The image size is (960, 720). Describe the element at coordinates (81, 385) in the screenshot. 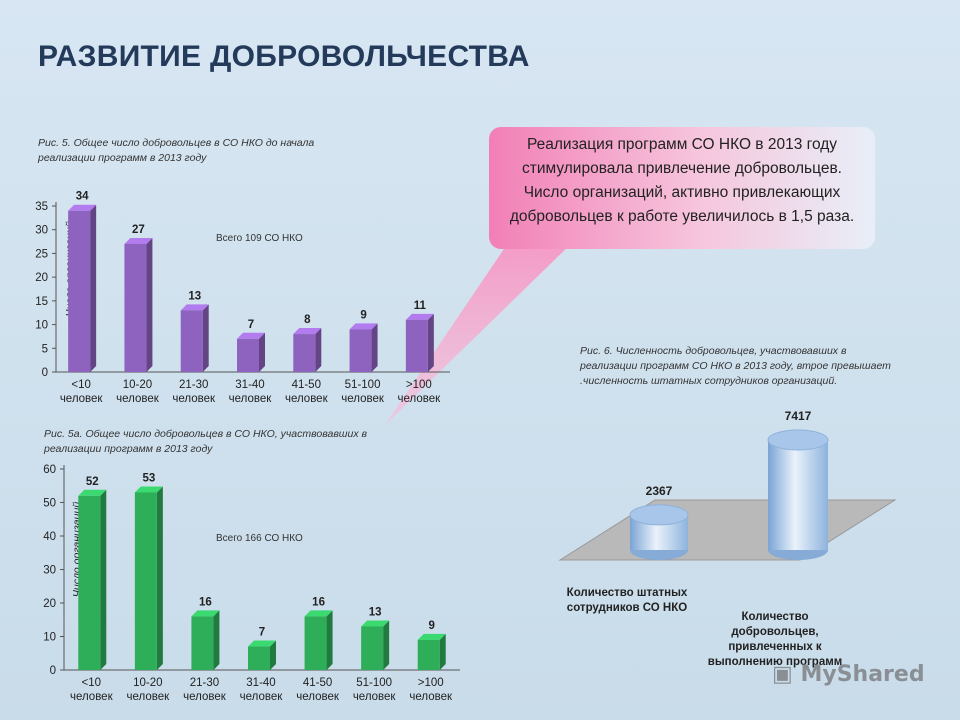

I see `chart1-category-label: <10` at that location.